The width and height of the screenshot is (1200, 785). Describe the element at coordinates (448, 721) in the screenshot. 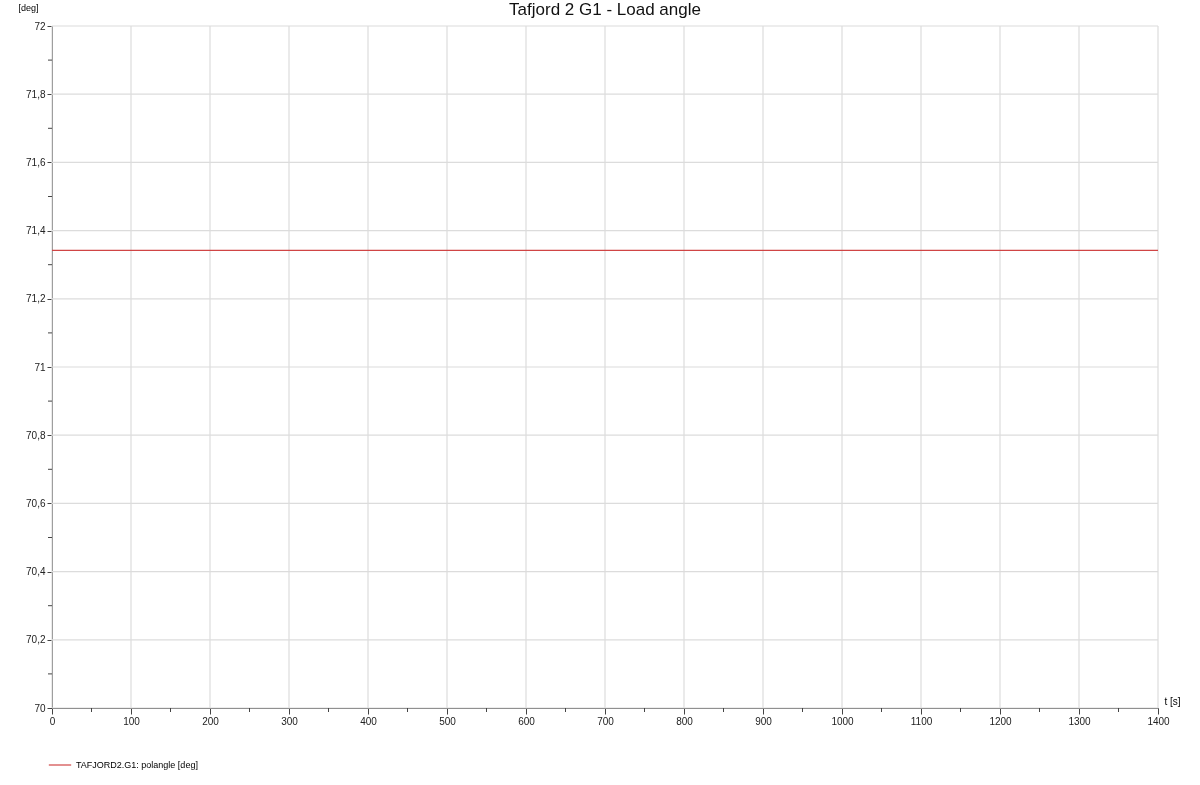

I see `x-tick-label: 500` at that location.